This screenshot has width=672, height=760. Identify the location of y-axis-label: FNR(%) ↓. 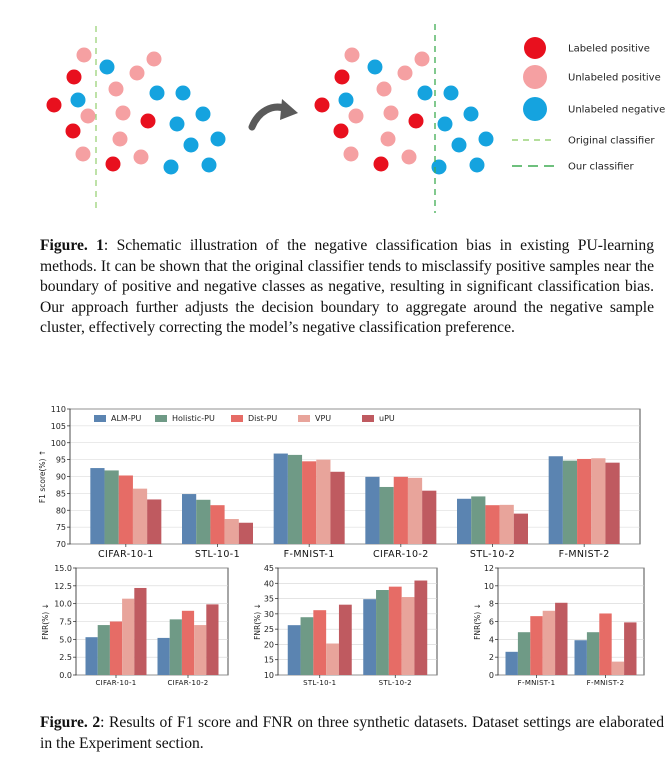
(257, 621).